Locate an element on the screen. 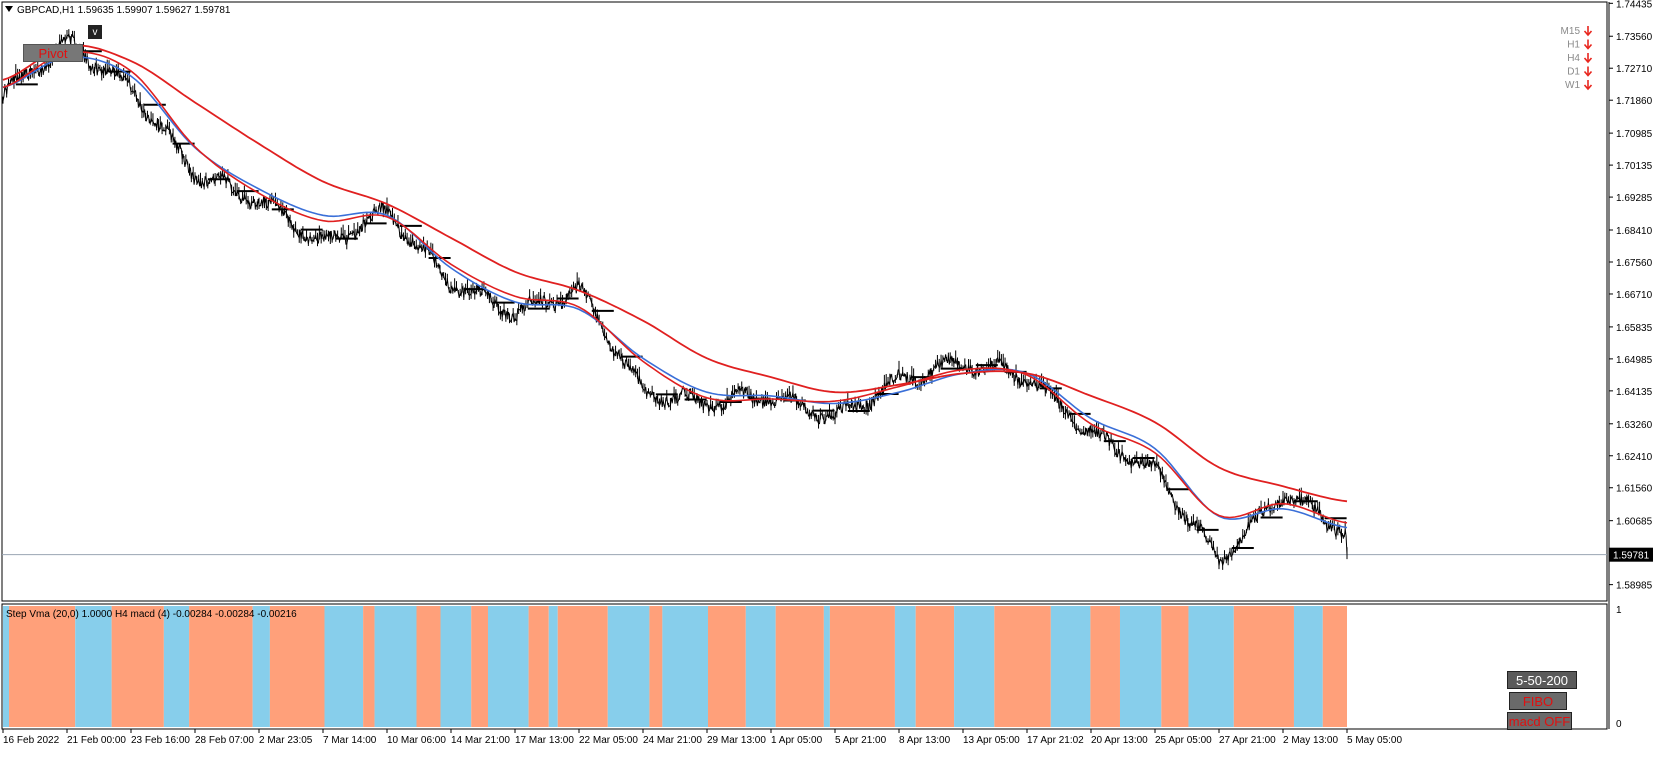 Image resolution: width=1653 pixels, height=757 pixels. indicator-bars is located at coordinates (675, 666).